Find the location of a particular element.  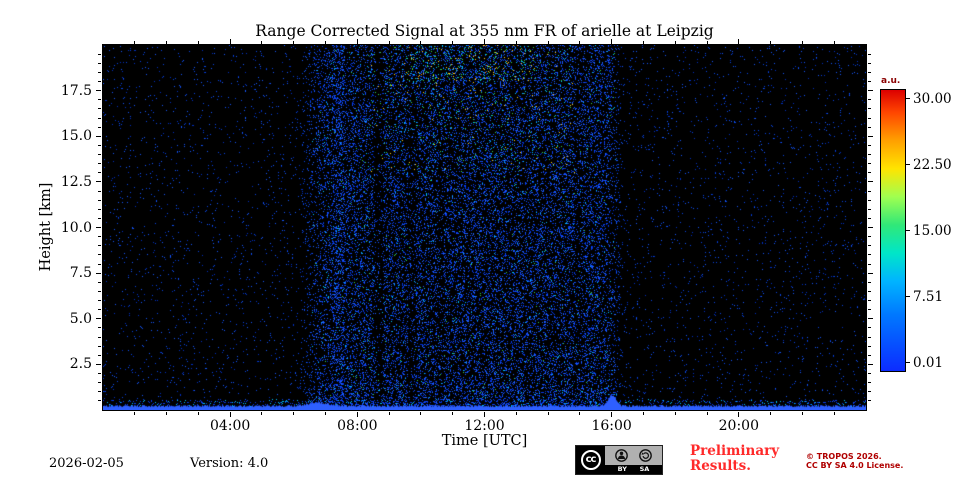

colorbar-tick-label: 22.50 is located at coordinates (932, 164).